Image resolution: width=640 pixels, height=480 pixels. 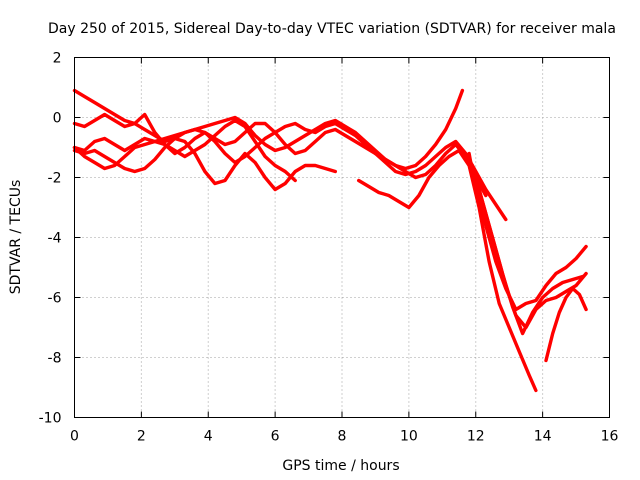 I want to click on trace-8-line, so click(x=527, y=249).